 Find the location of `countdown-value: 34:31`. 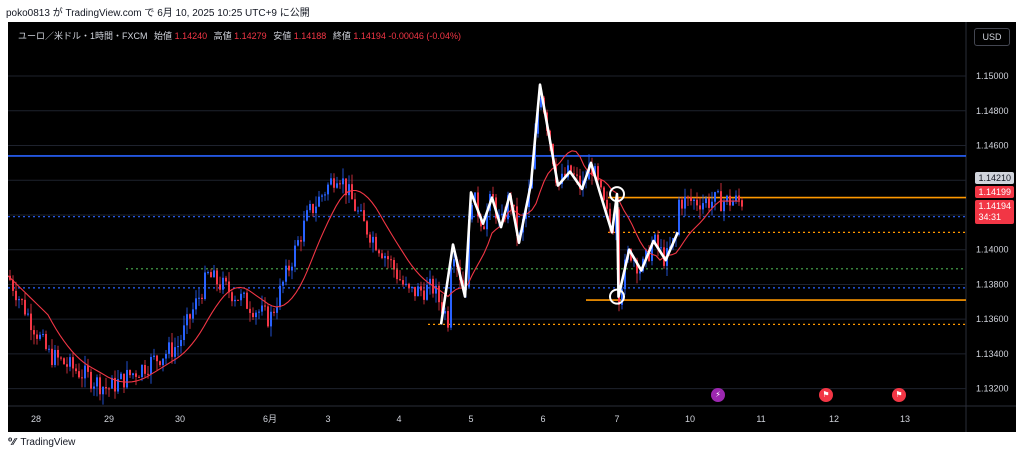

countdown-value: 34:31 is located at coordinates (989, 217).